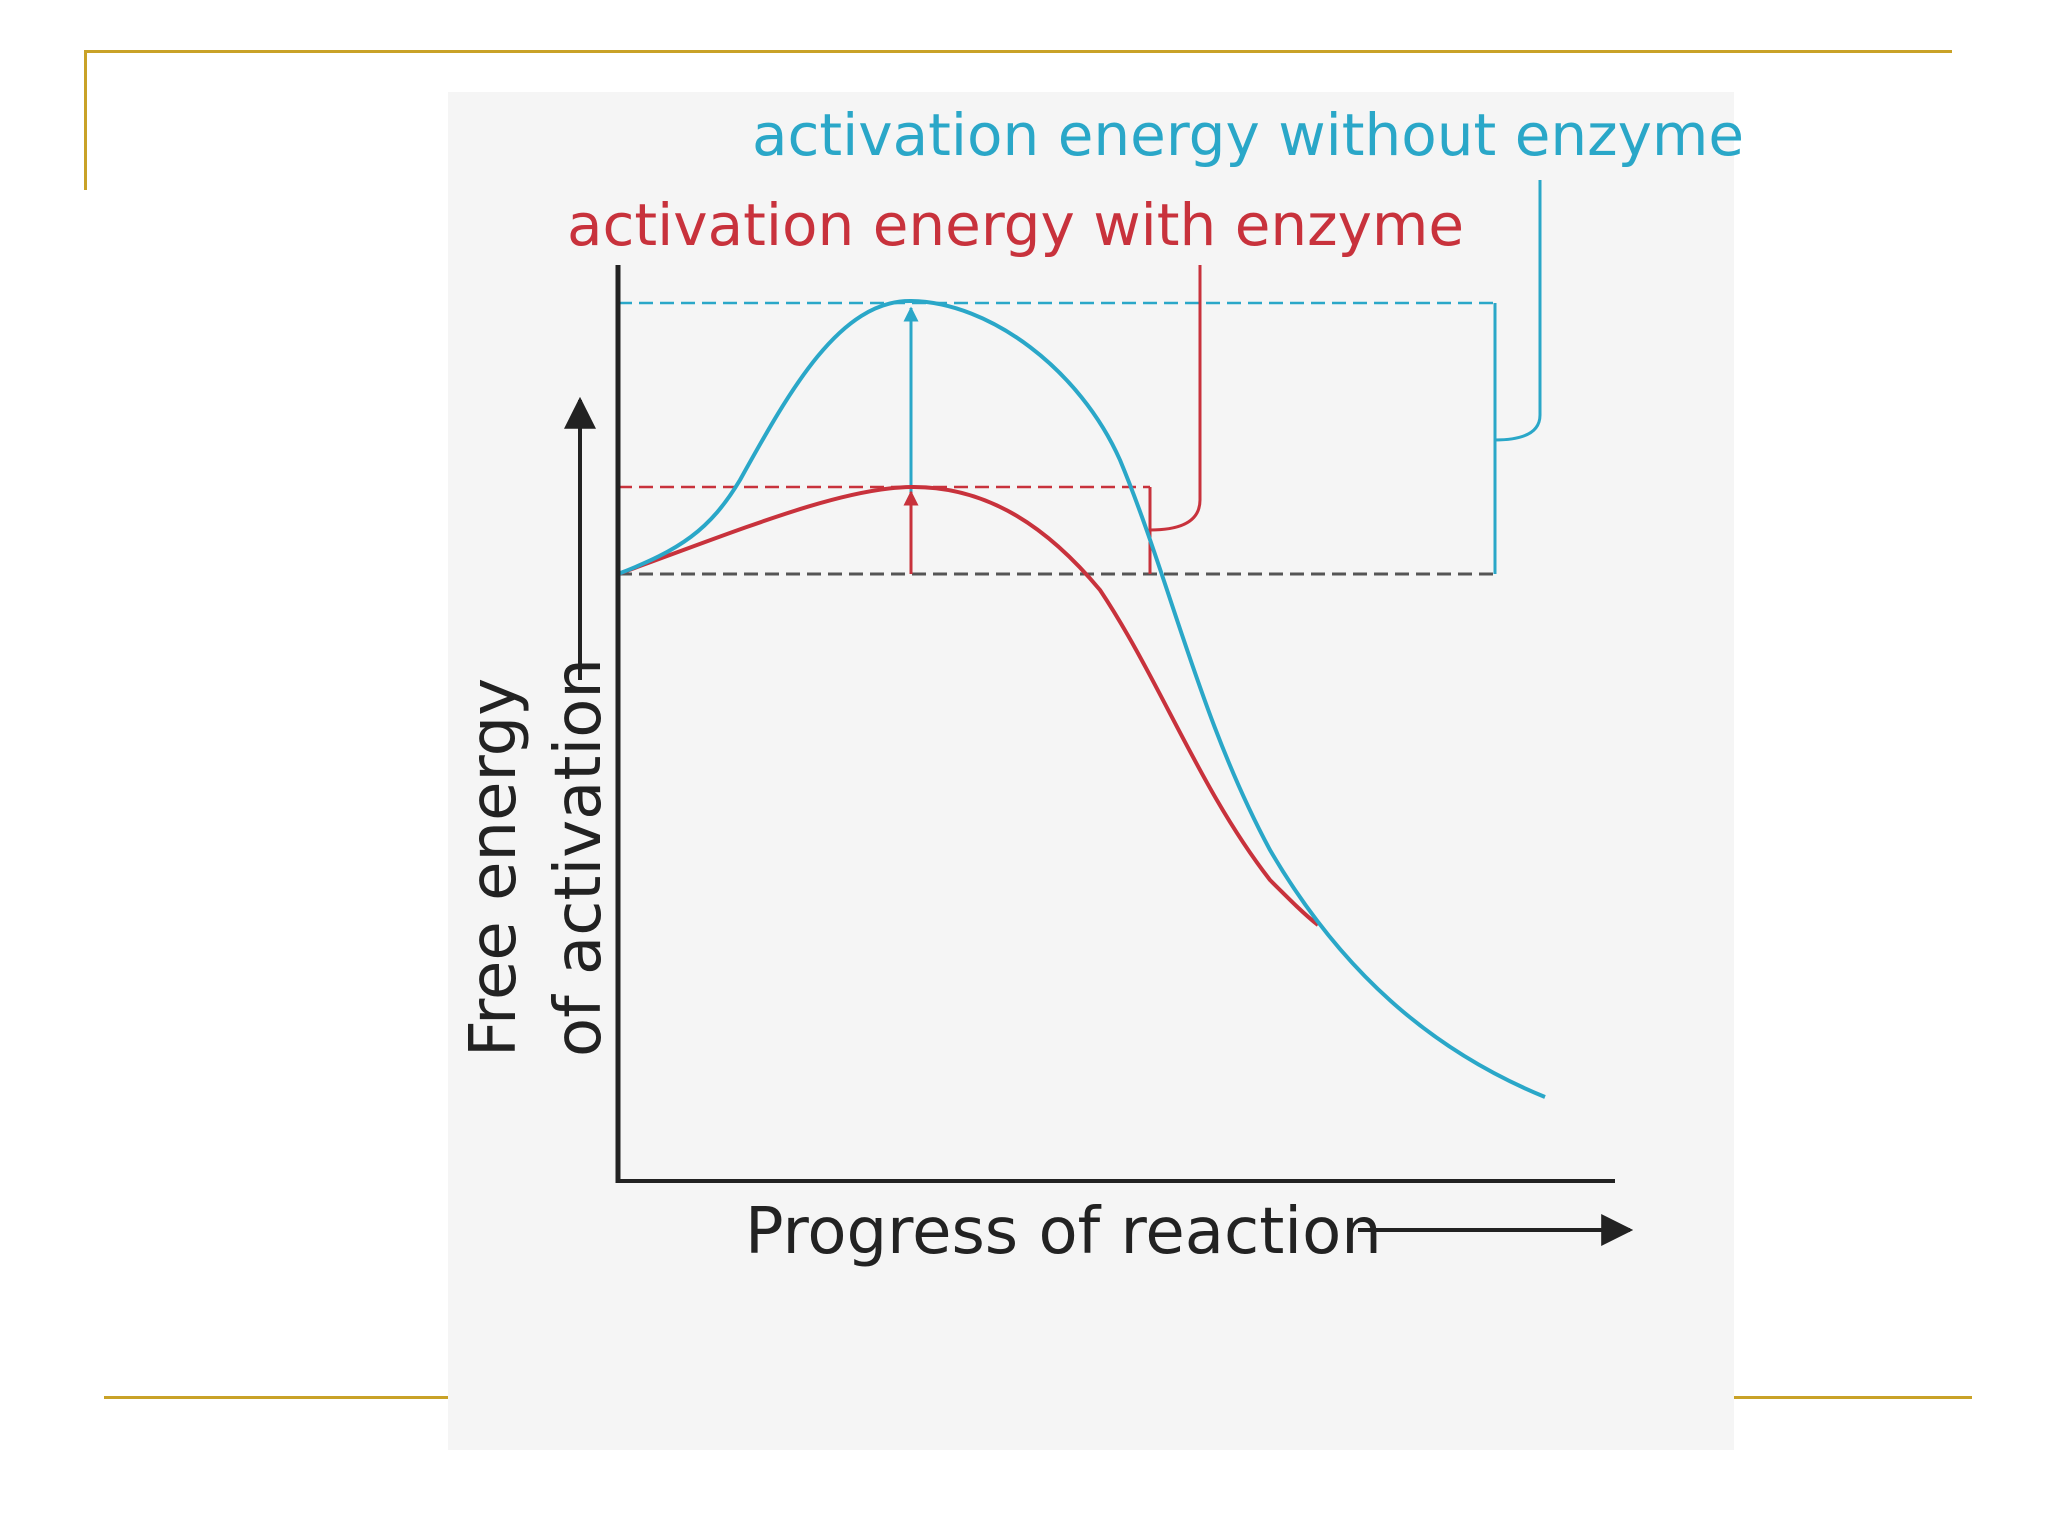 The image size is (2048, 1536). I want to click on y-axis-label-line2: of activation, so click(579, 857).